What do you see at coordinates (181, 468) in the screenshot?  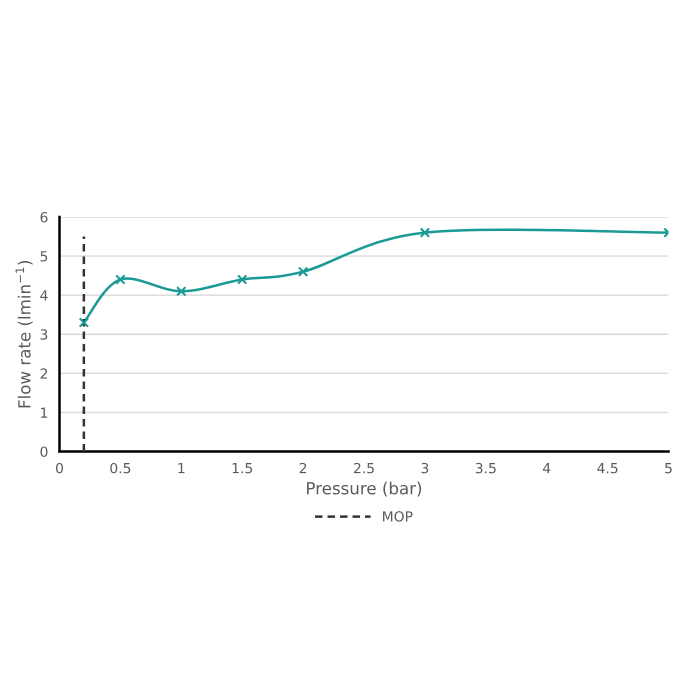 I see `x-tick-label: 1` at bounding box center [181, 468].